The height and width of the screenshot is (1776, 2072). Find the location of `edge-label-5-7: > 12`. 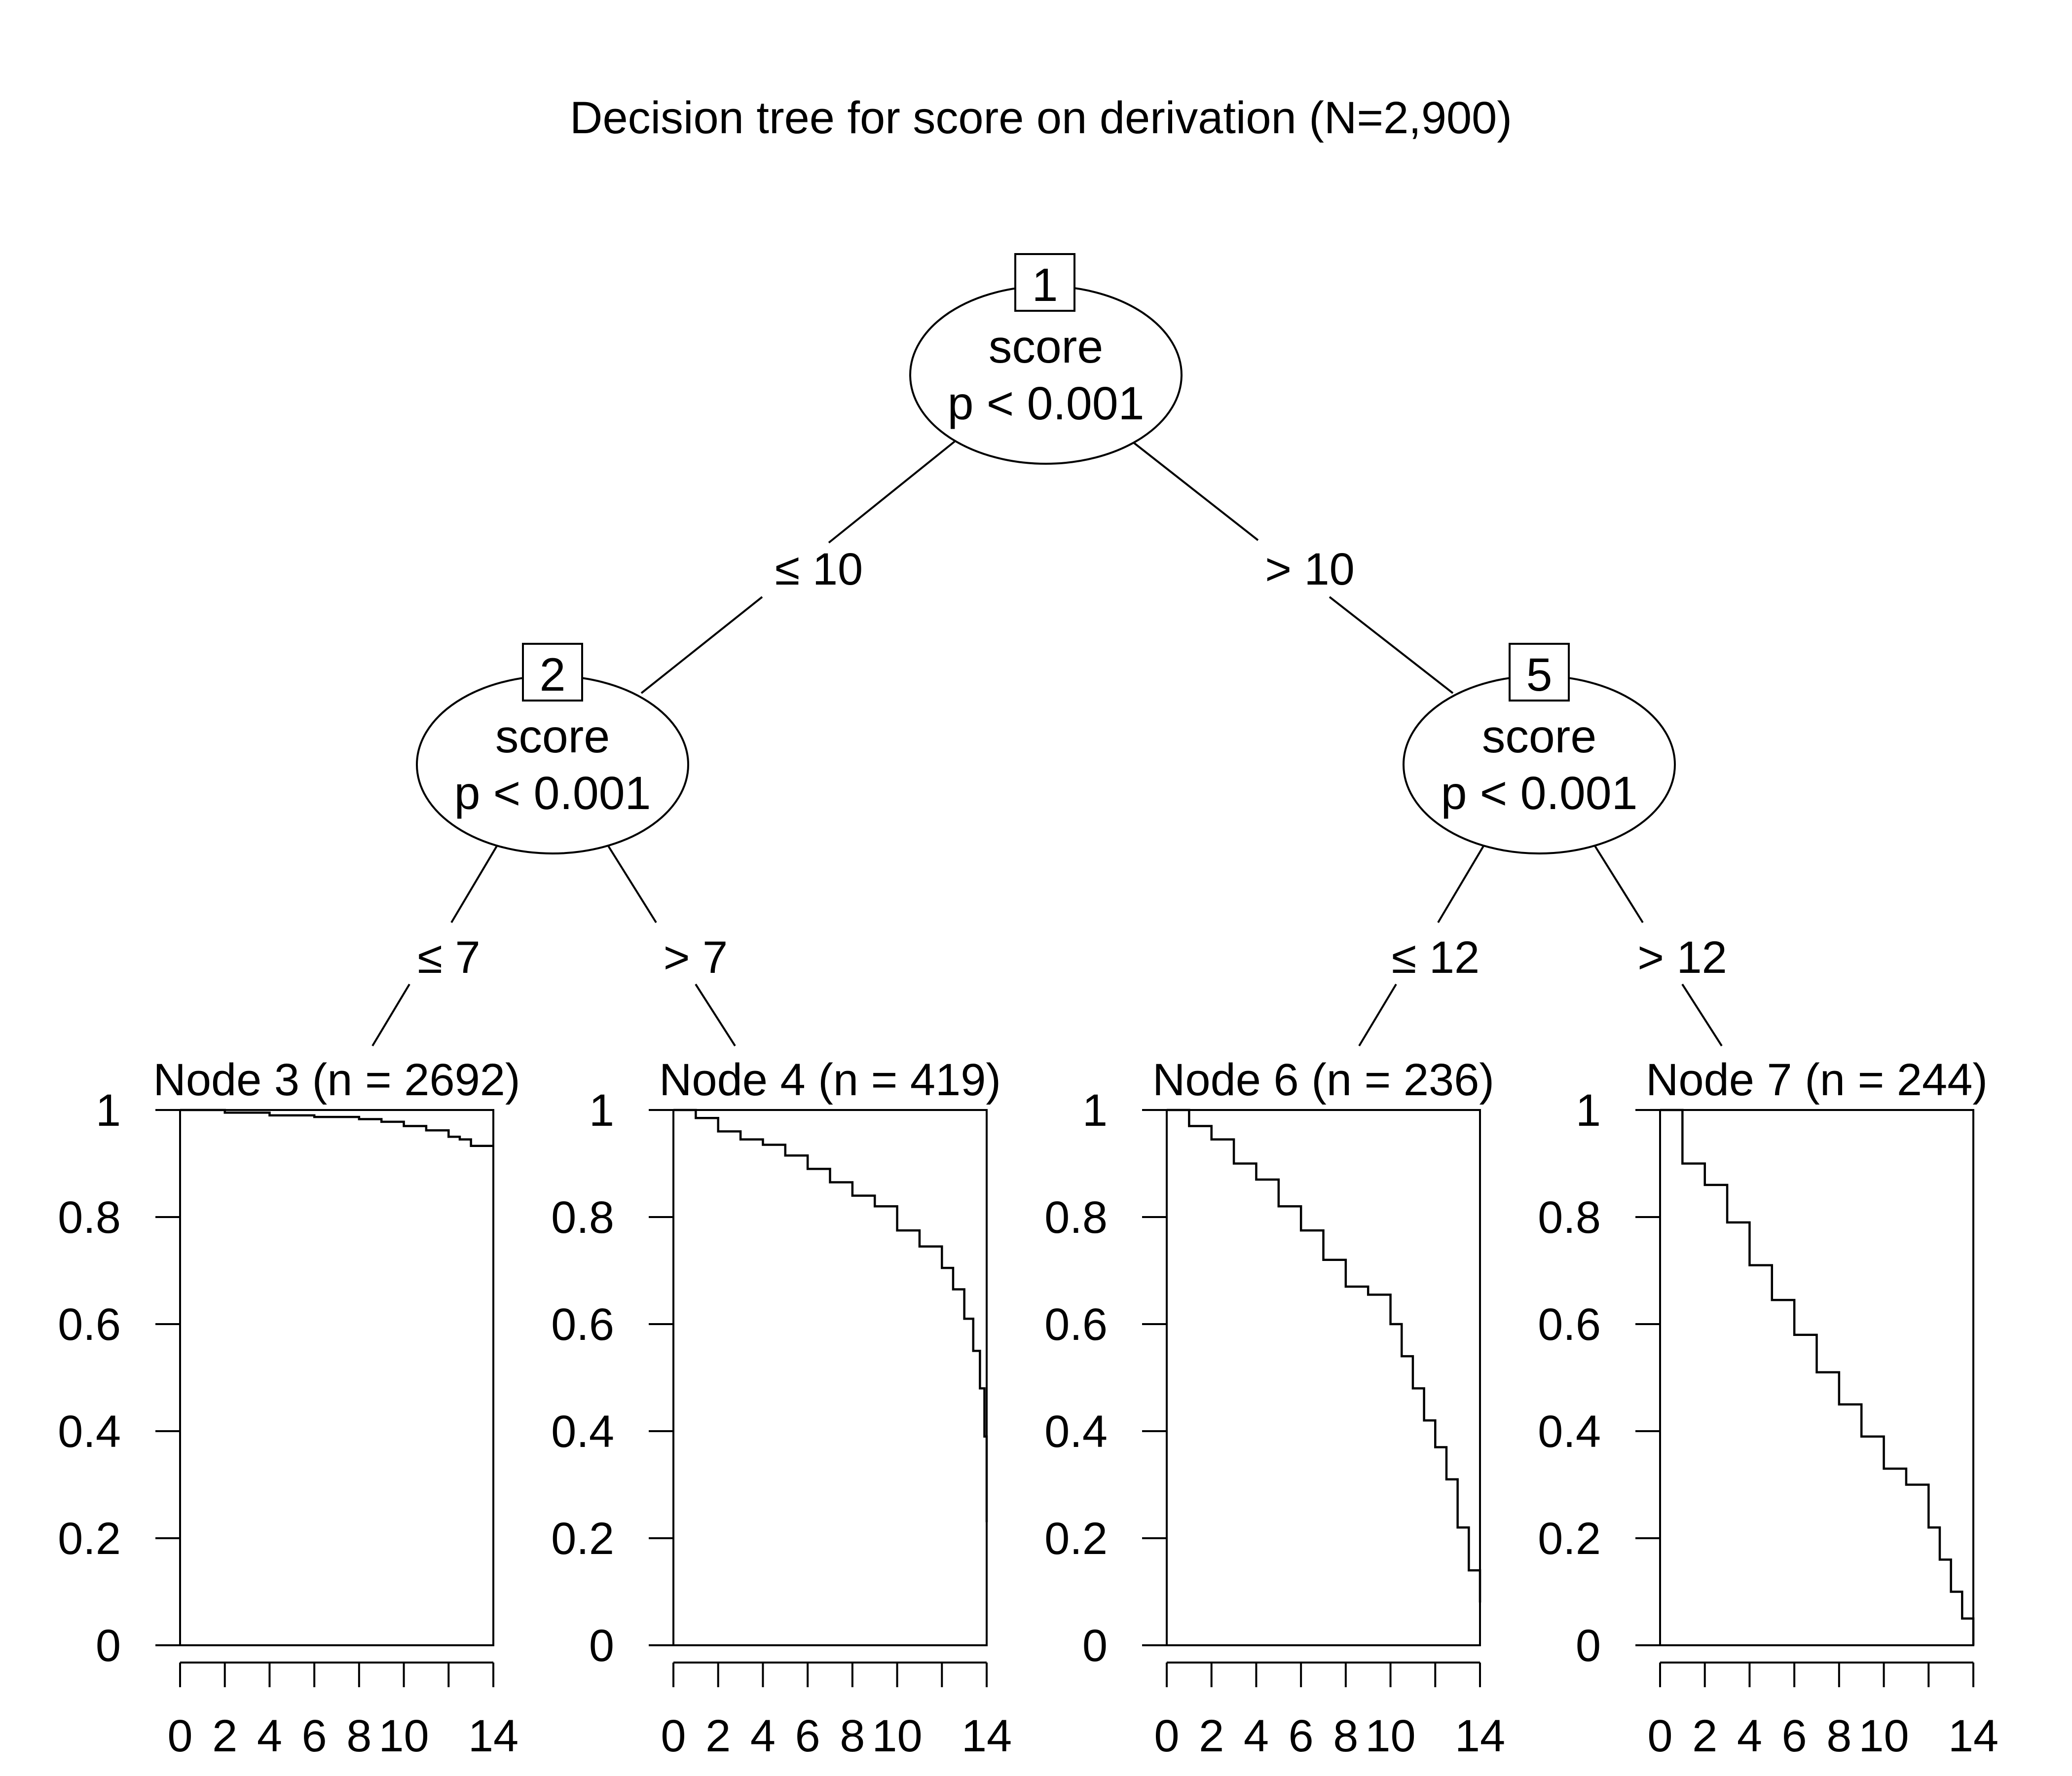

edge-label-5-7: > 12 is located at coordinates (1682, 958).